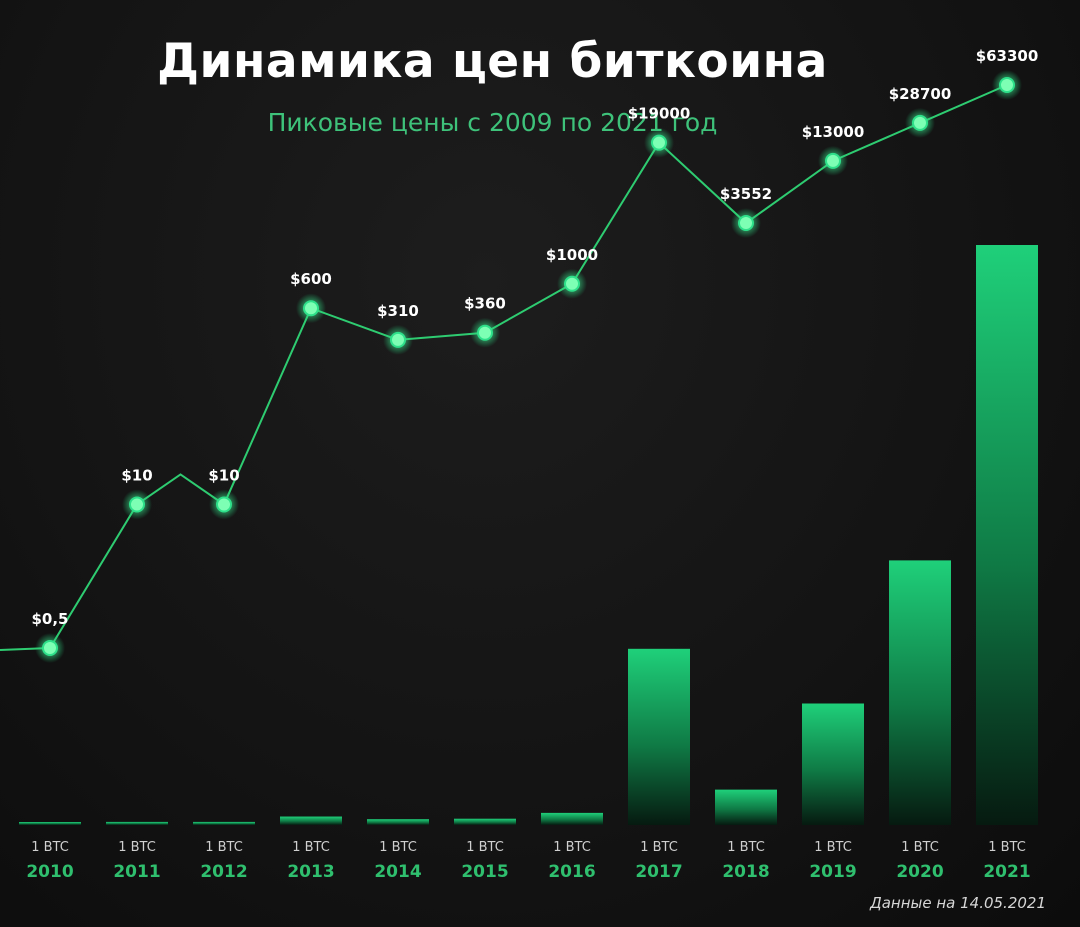 The height and width of the screenshot is (927, 1080). What do you see at coordinates (1006, 872) in the screenshot?
I see `year-label-2021: 2021` at bounding box center [1006, 872].